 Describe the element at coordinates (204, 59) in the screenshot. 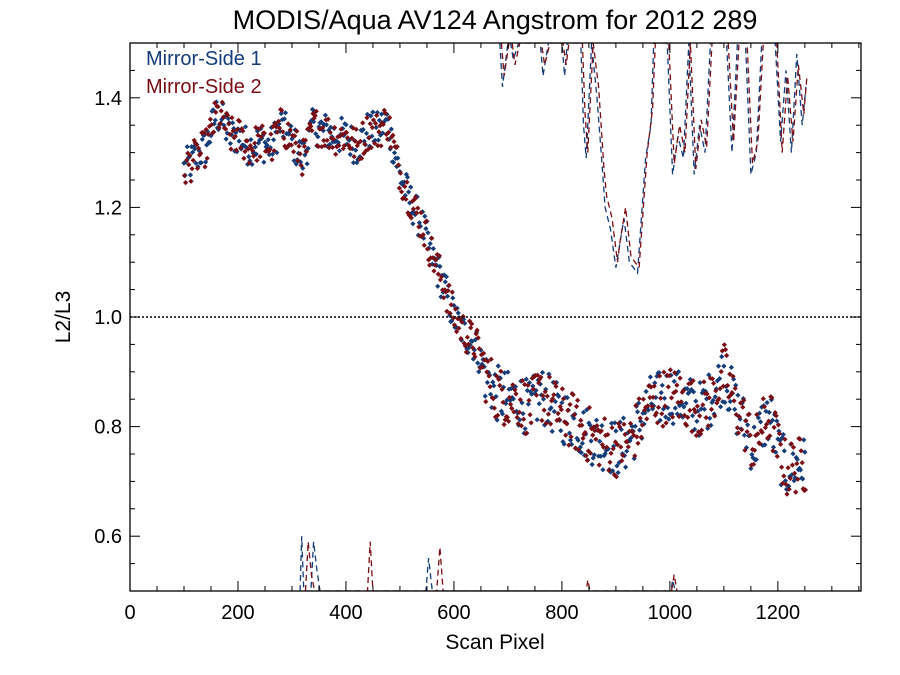

I see `legend-item-mirror-side-1: Mirror-Side 1` at that location.